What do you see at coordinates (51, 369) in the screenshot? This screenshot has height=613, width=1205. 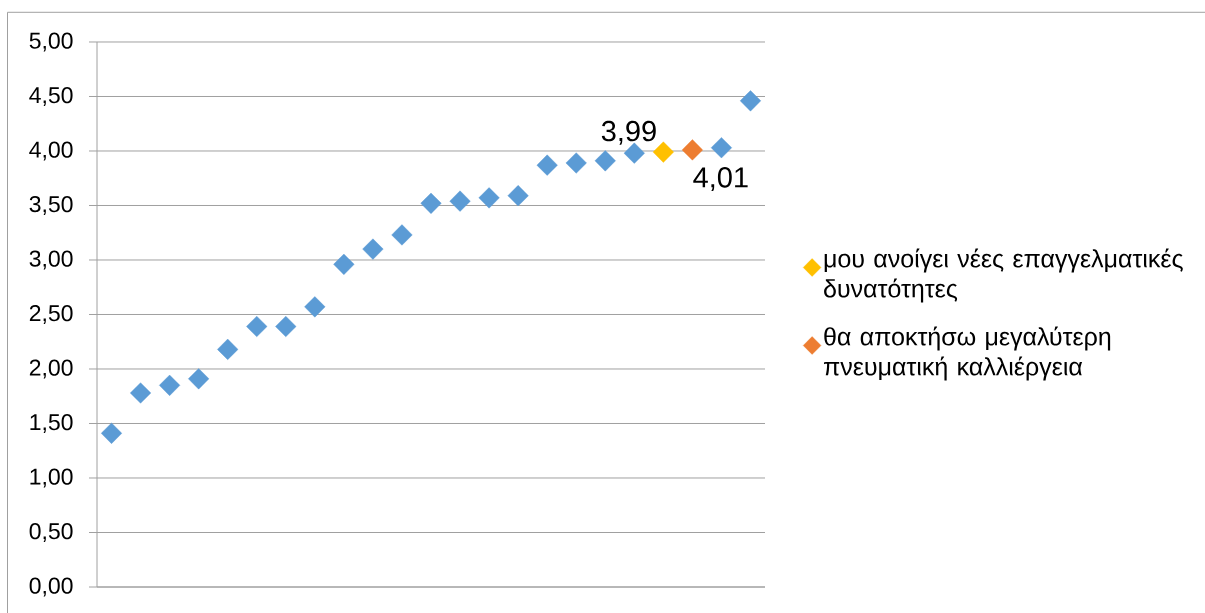 I see `y-tick-label: 2,00` at bounding box center [51, 369].